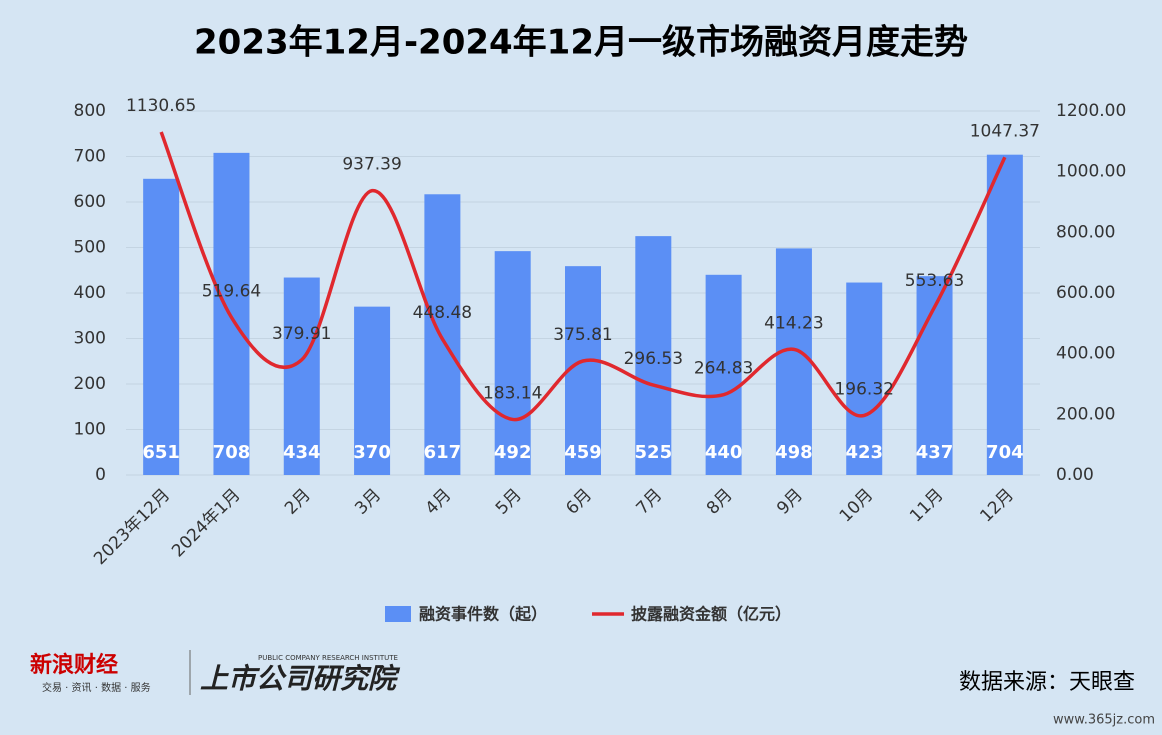 This screenshot has height=735, width=1162. I want to click on x-tick-label: 7月, so click(650, 502).